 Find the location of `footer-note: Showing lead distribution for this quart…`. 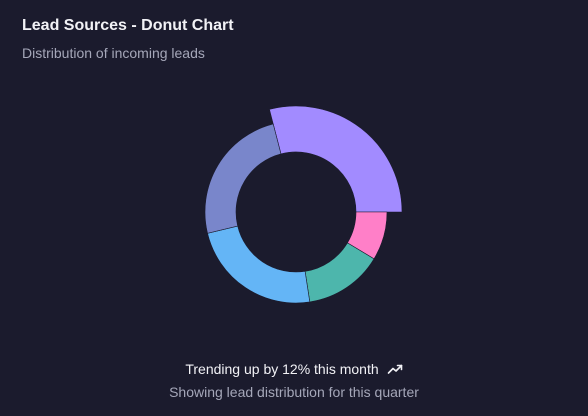

footer-note: Showing lead distribution for this quart… is located at coordinates (294, 392).